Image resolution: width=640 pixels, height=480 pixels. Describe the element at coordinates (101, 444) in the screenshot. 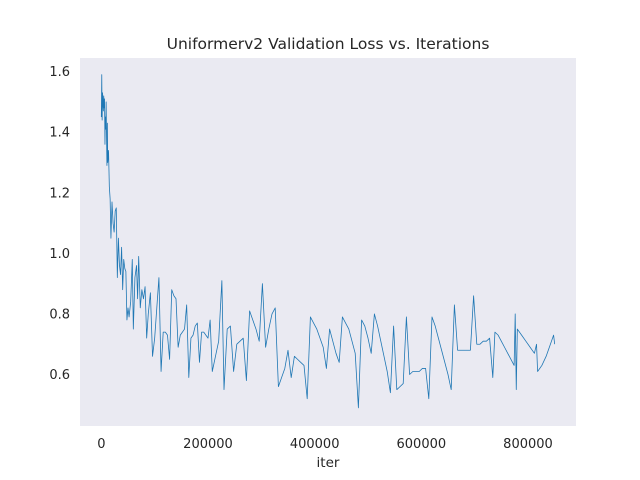

I see `x-tick-label: 0` at that location.